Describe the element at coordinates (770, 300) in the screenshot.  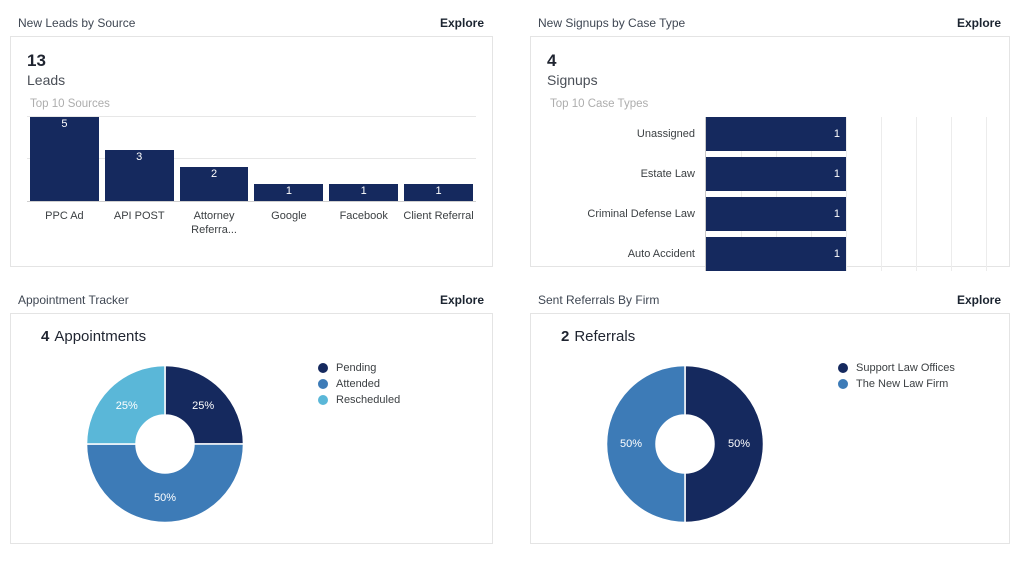
I see `panel-header: Sent Referrals By Firm Explore` at that location.